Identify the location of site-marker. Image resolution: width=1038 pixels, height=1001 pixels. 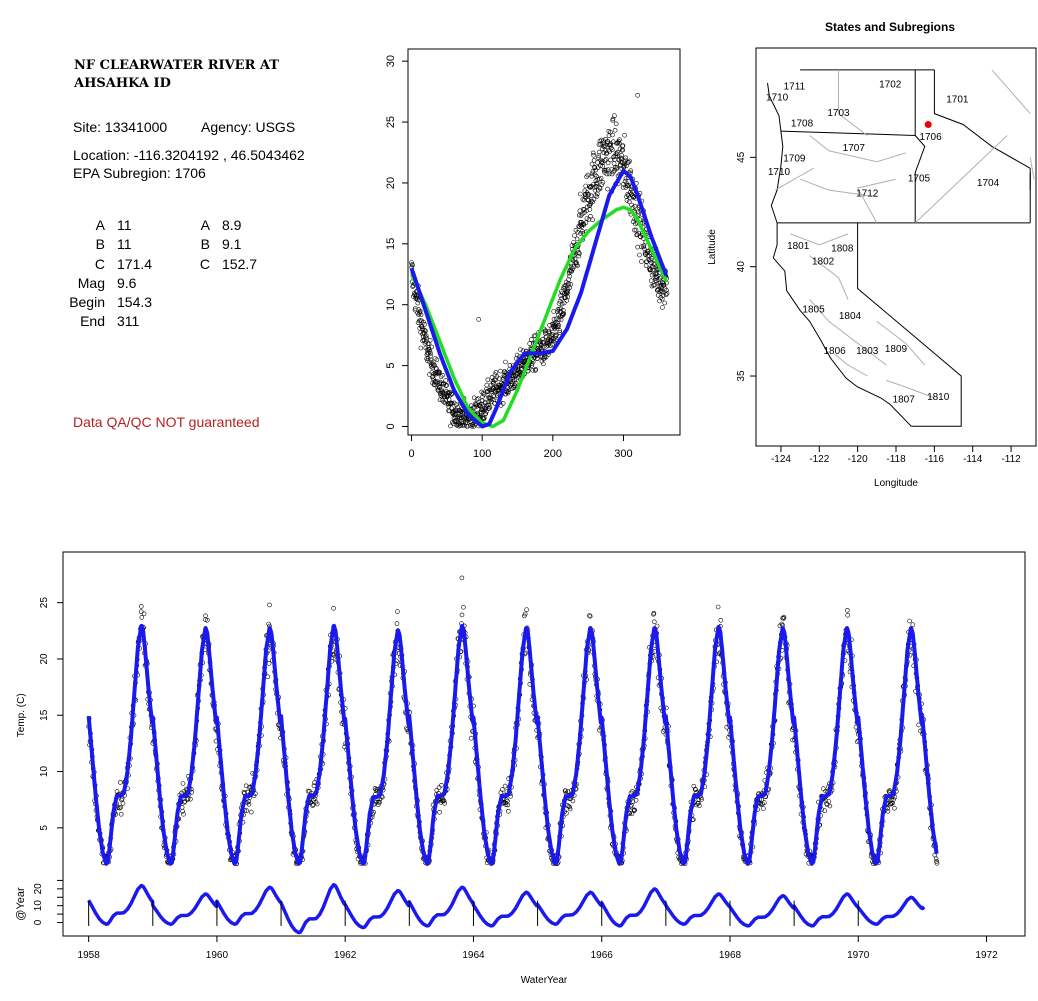
(928, 125).